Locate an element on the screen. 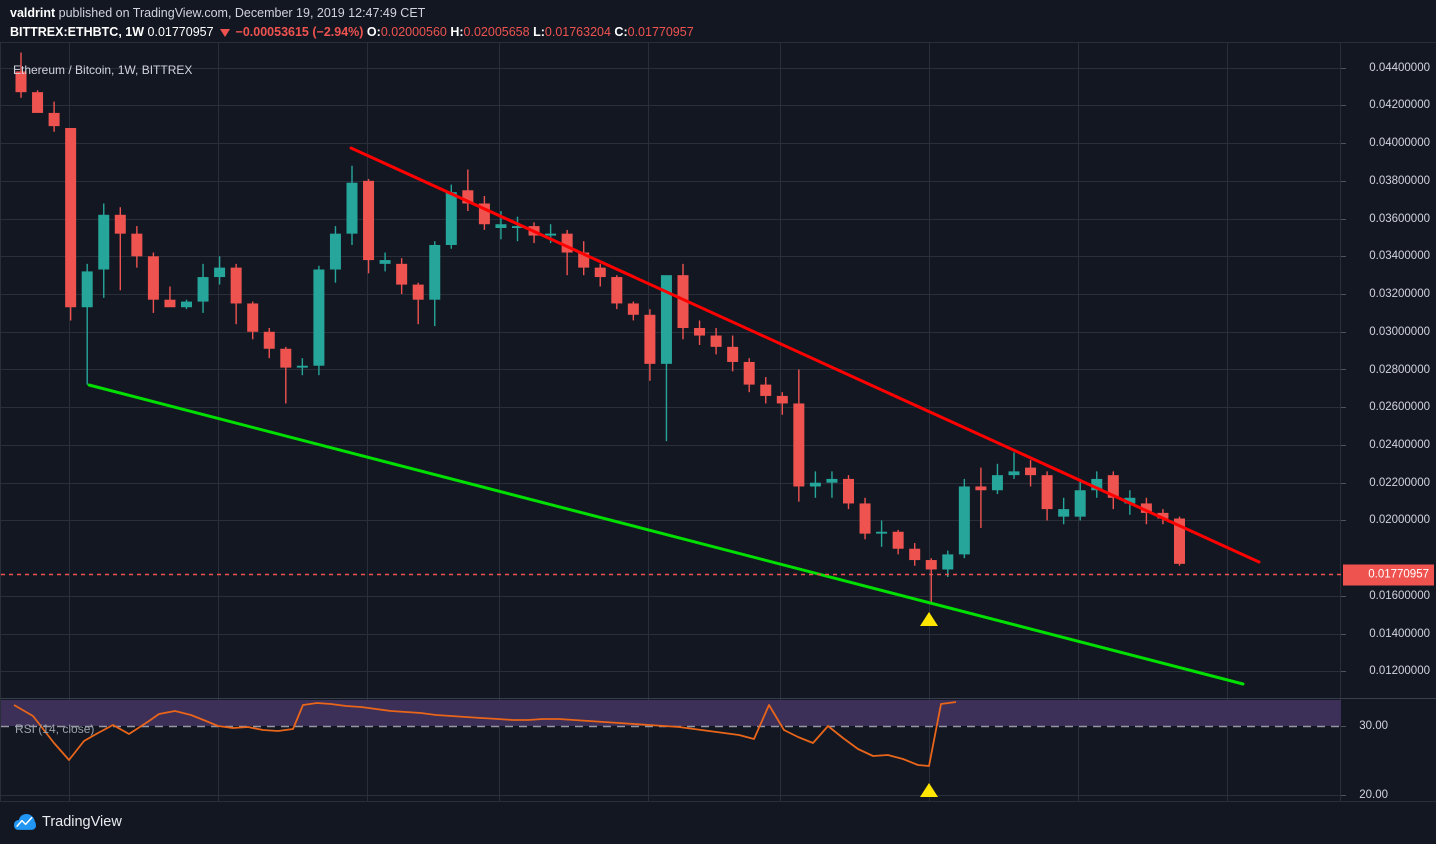 The image size is (1436, 844). triangle-down-icon is located at coordinates (225, 33).